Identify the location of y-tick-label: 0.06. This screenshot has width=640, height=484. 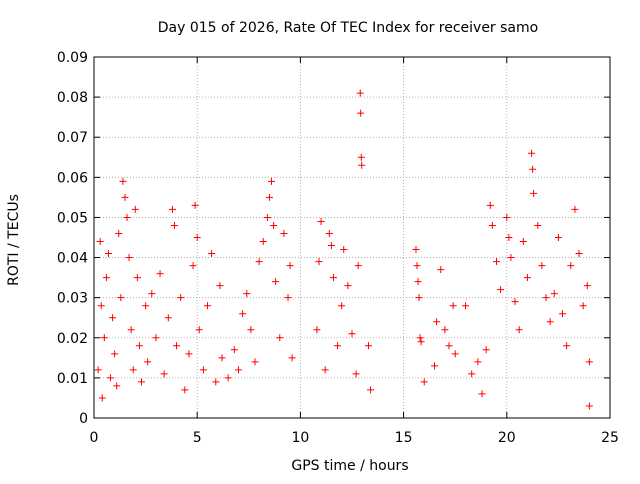
(72, 178).